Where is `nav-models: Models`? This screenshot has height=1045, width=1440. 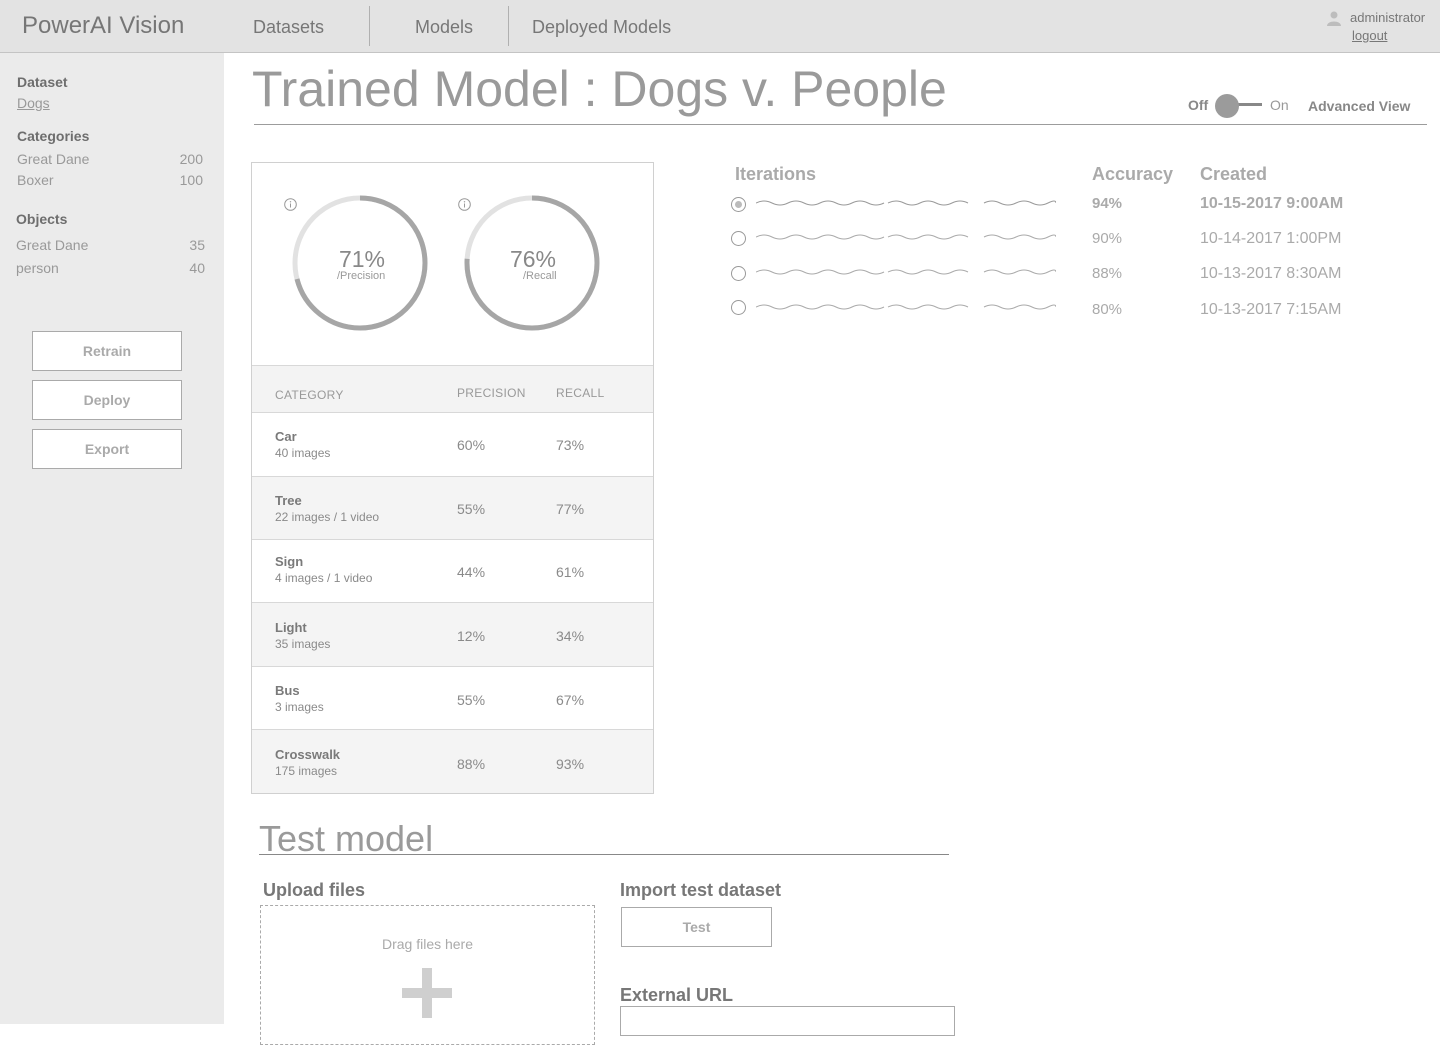
nav-models: Models is located at coordinates (444, 27).